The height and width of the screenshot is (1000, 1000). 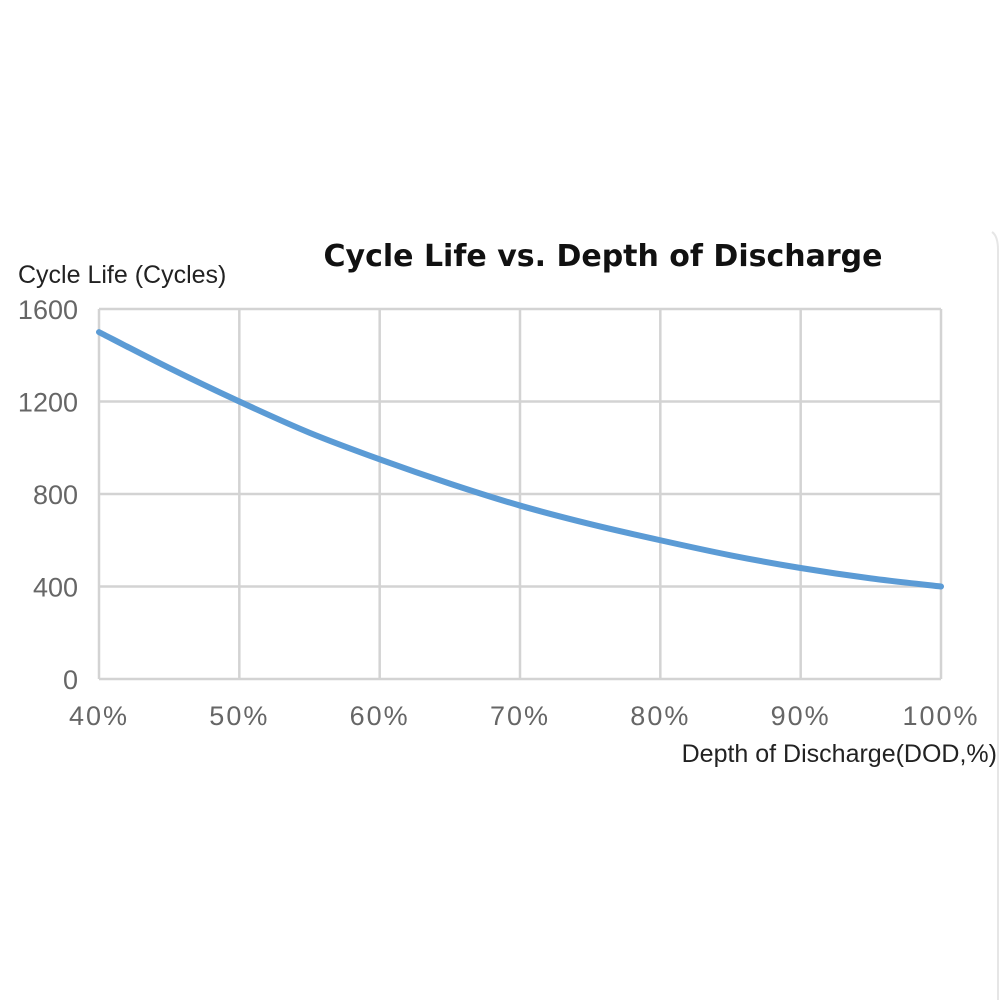 I want to click on x-tick-label: 100%, so click(x=940, y=716).